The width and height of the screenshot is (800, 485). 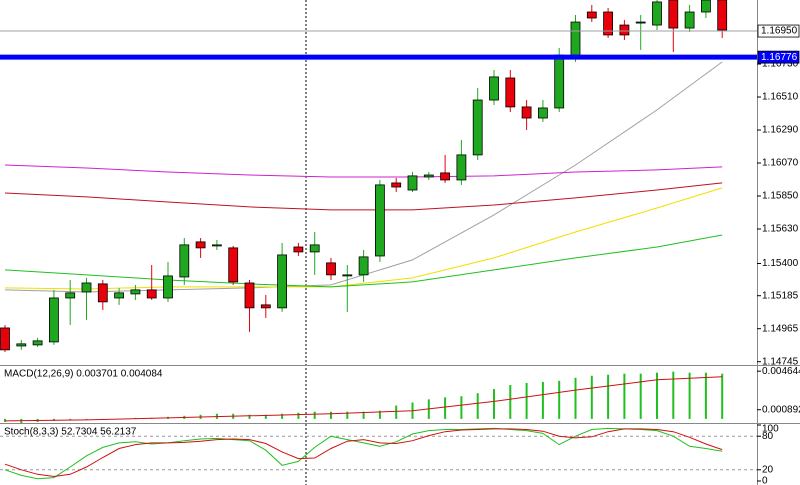 I want to click on y-tick-label: 1.15400, so click(x=780, y=263).